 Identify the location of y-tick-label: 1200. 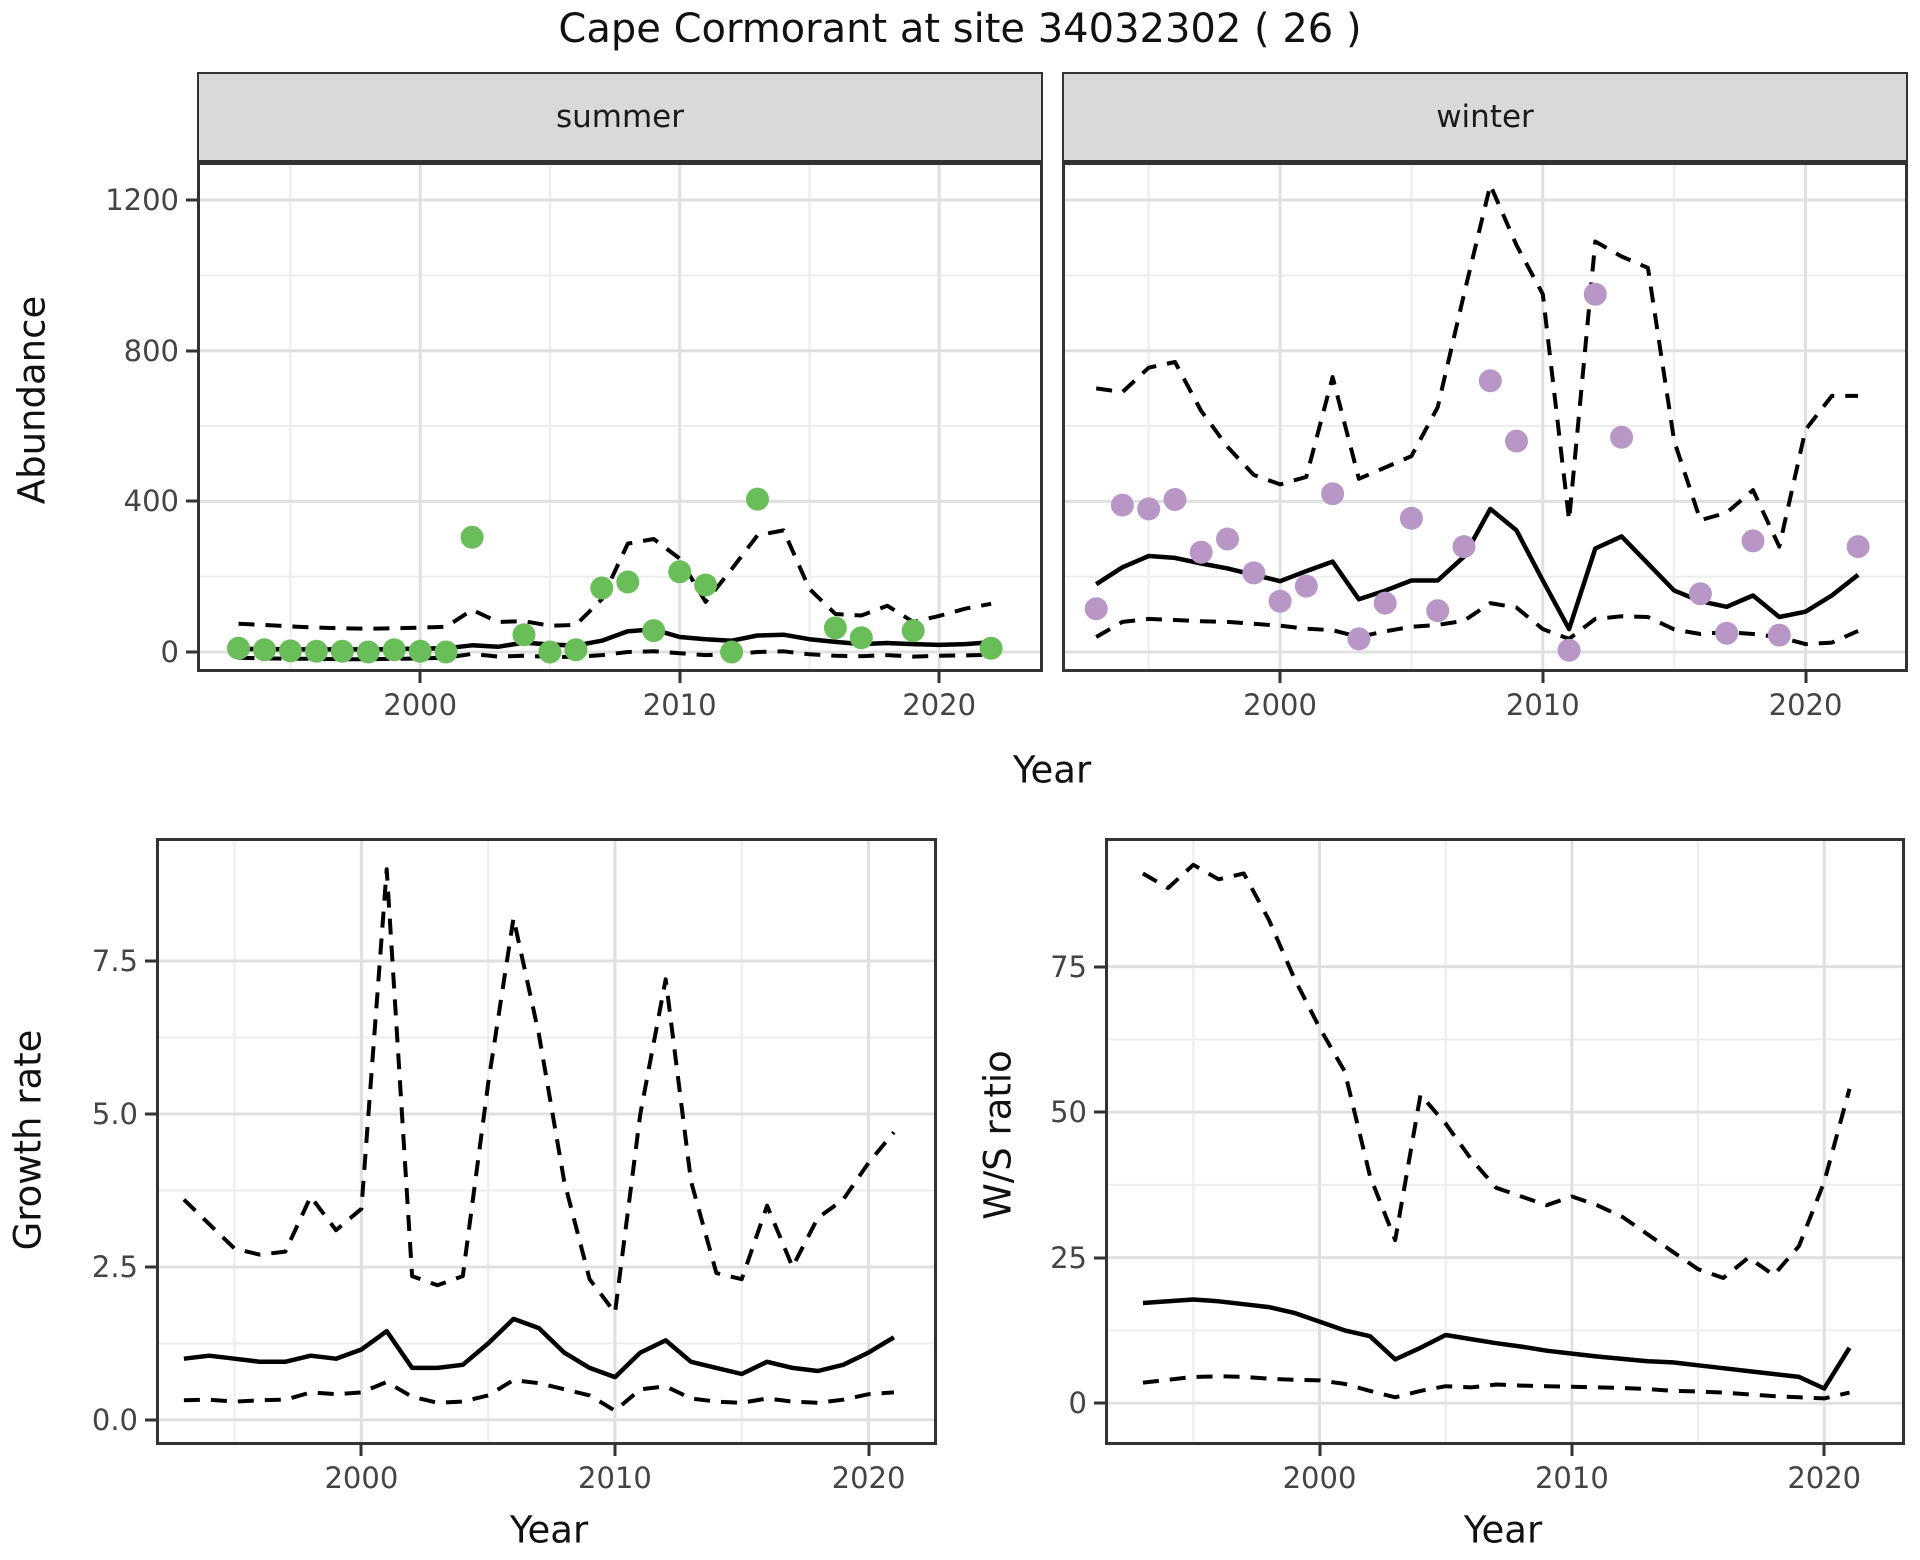
(142, 200).